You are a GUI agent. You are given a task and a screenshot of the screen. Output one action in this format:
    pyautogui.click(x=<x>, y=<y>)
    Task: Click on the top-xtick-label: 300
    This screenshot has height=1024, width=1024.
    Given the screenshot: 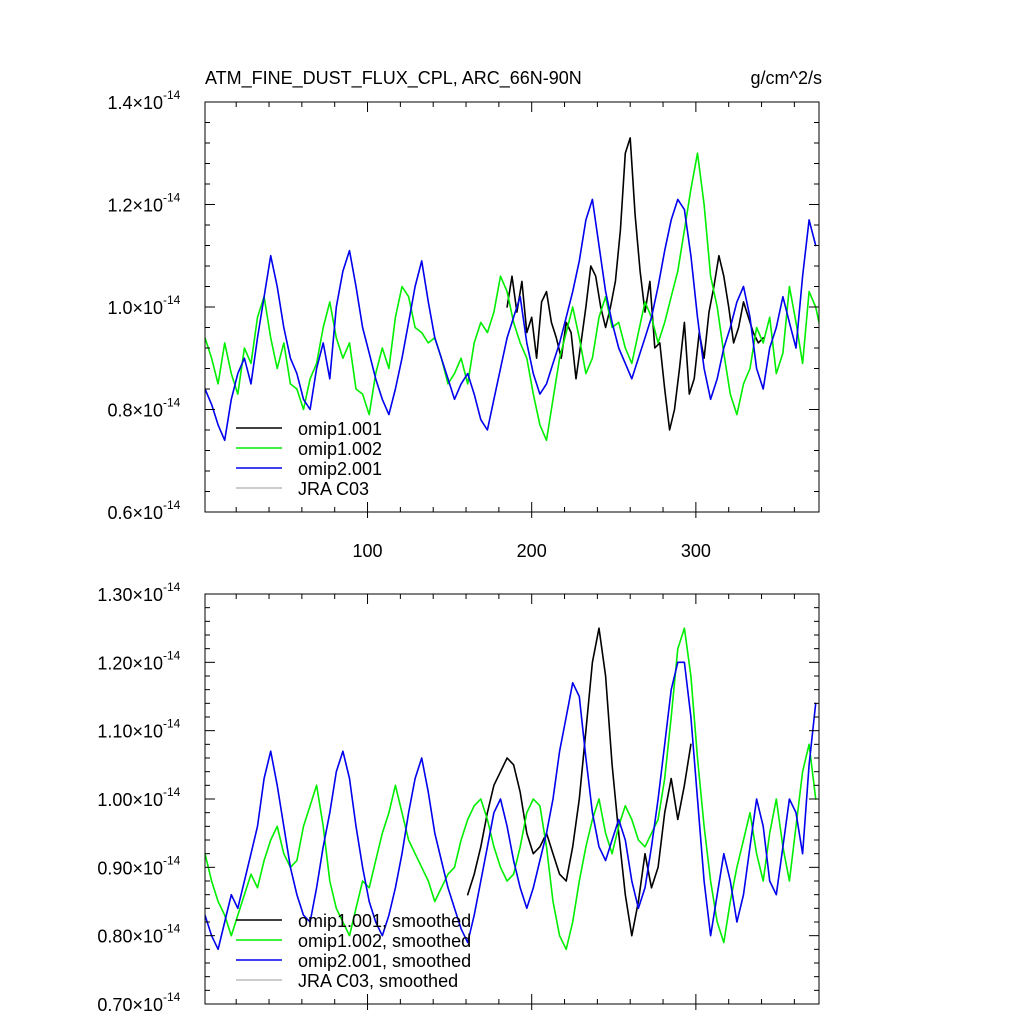 What is the action you would take?
    pyautogui.click(x=696, y=551)
    